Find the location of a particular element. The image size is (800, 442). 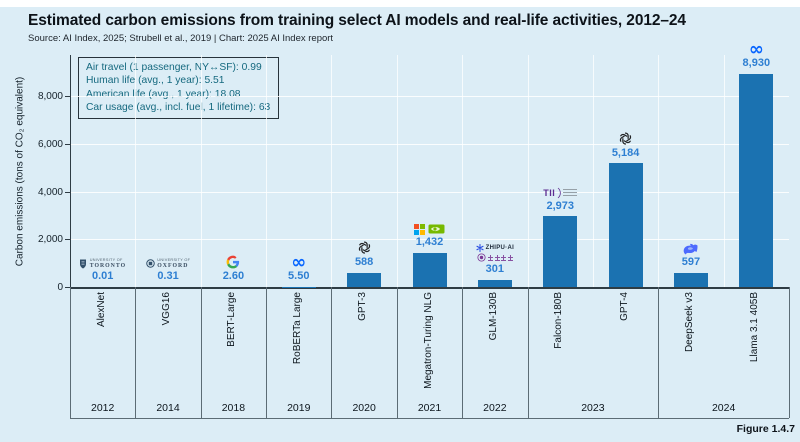

bar-logo-stack: UNIVERSITY OF OXFORD is located at coordinates (168, 263).